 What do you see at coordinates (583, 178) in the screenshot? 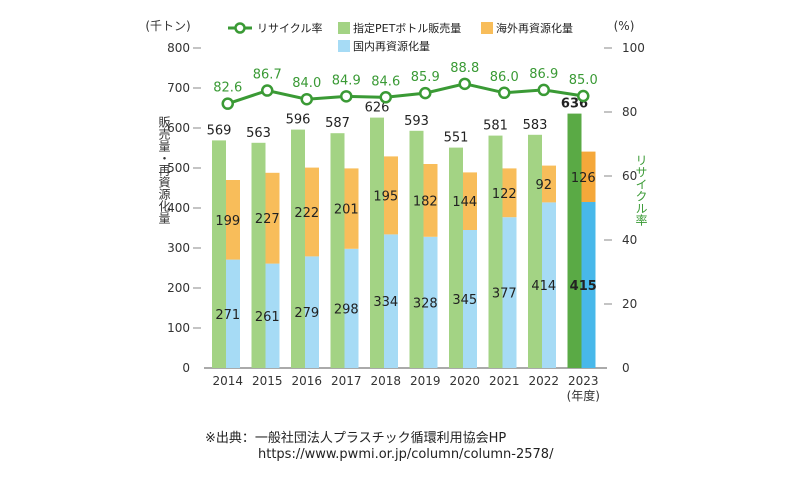
I see `label-overseas: 126` at bounding box center [583, 178].